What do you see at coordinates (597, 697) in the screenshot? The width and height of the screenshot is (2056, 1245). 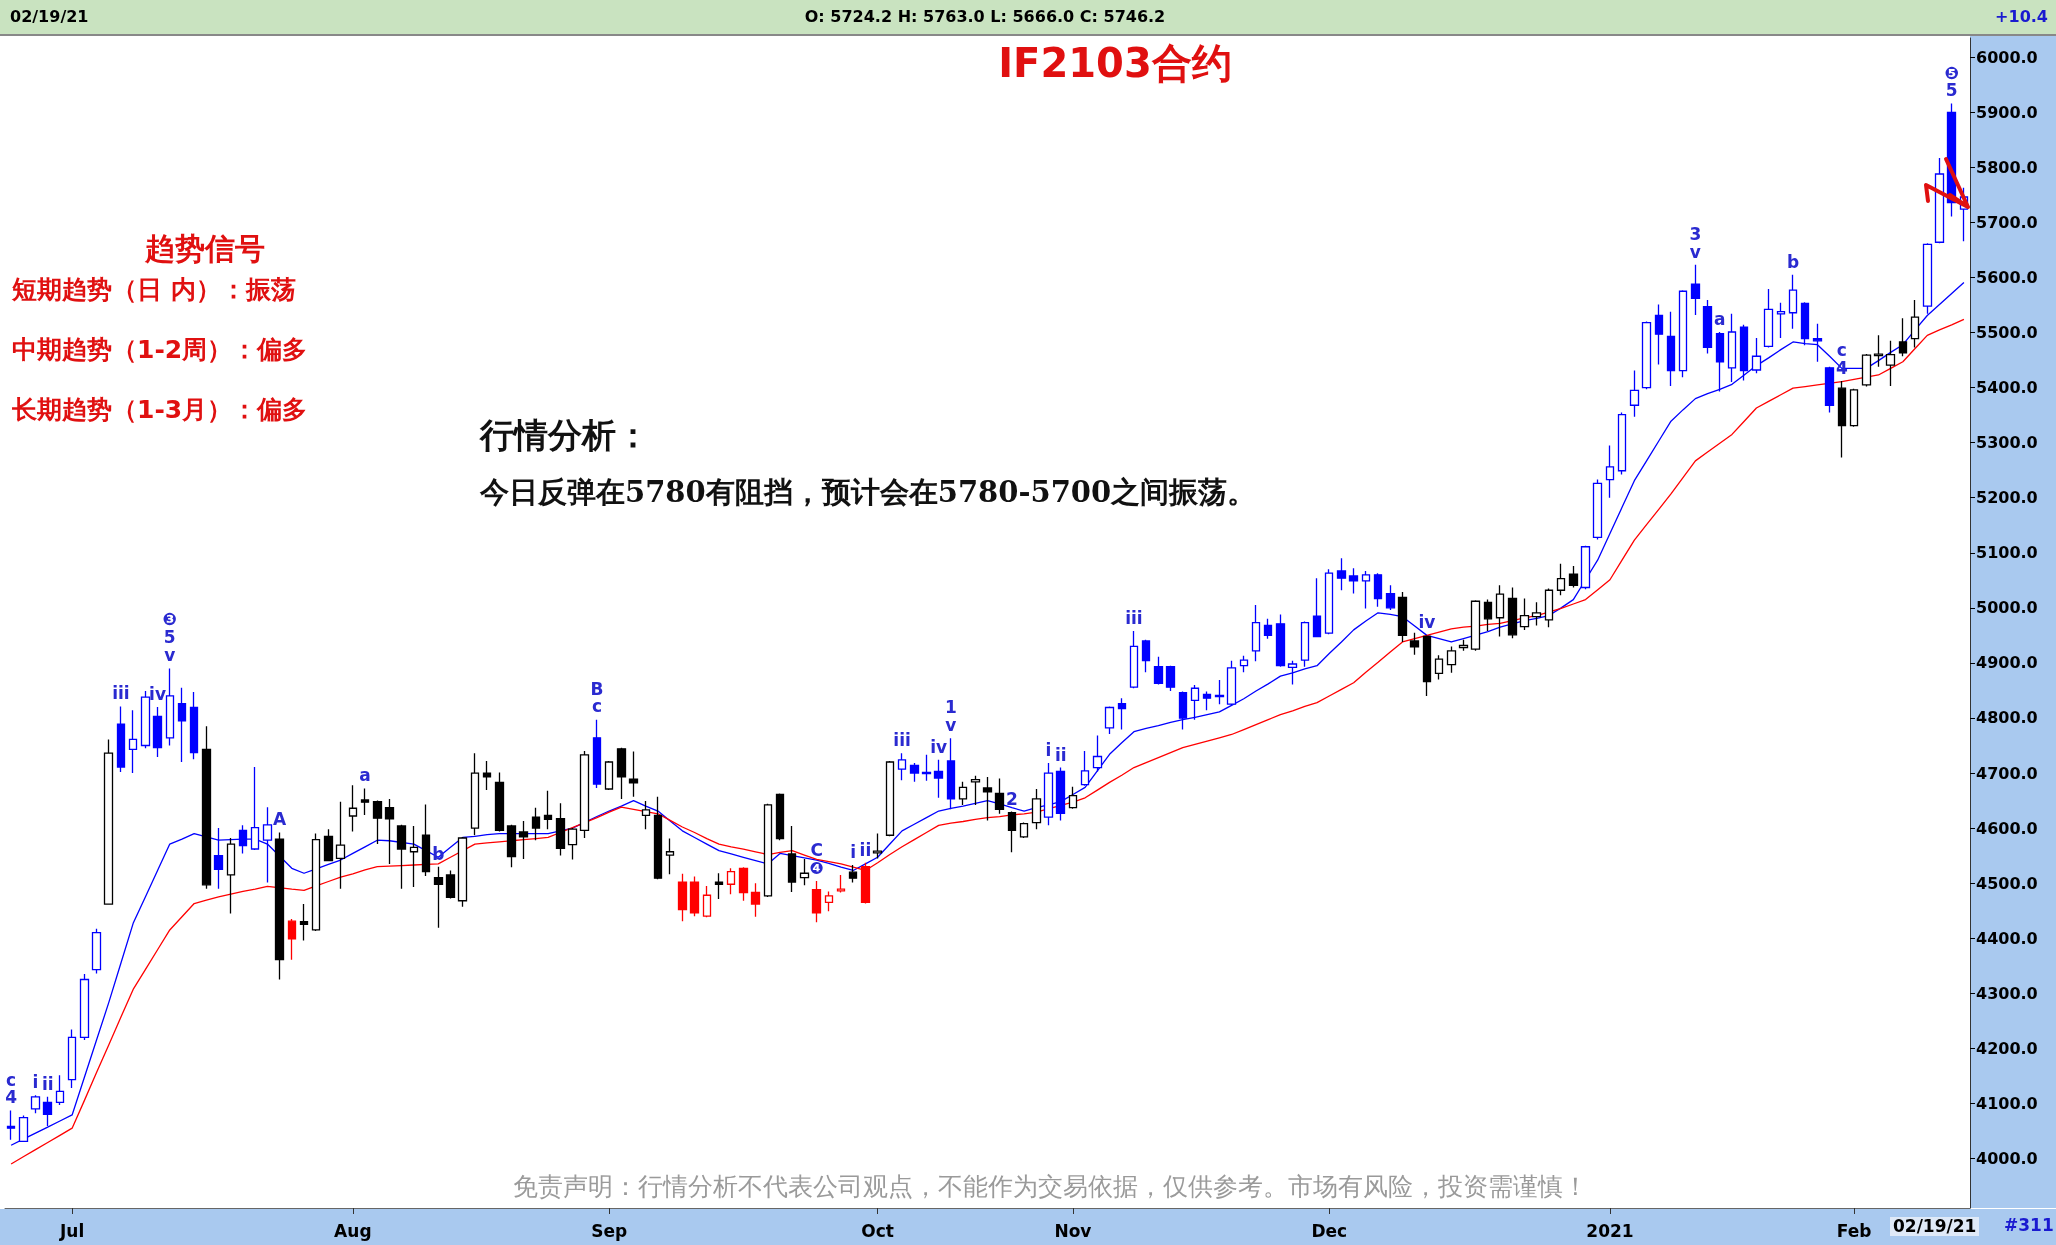 I see `text: B c` at bounding box center [597, 697].